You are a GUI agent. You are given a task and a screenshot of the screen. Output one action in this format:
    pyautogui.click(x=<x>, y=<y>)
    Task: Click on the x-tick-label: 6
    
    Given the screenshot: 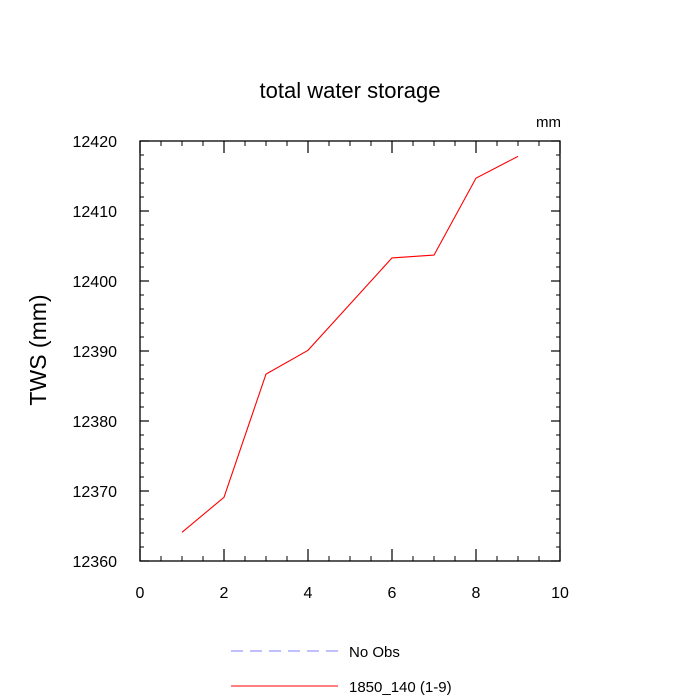 What is the action you would take?
    pyautogui.click(x=392, y=593)
    